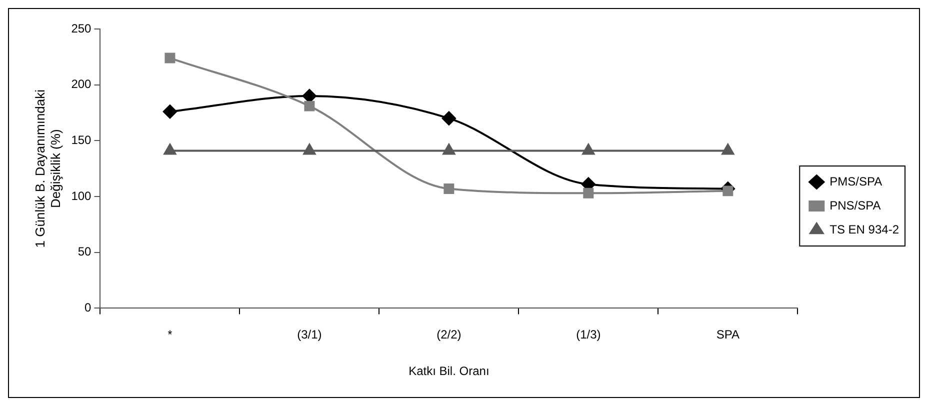 This screenshot has width=928, height=406. What do you see at coordinates (728, 335) in the screenshot?
I see `x-tick-label: SPA` at bounding box center [728, 335].